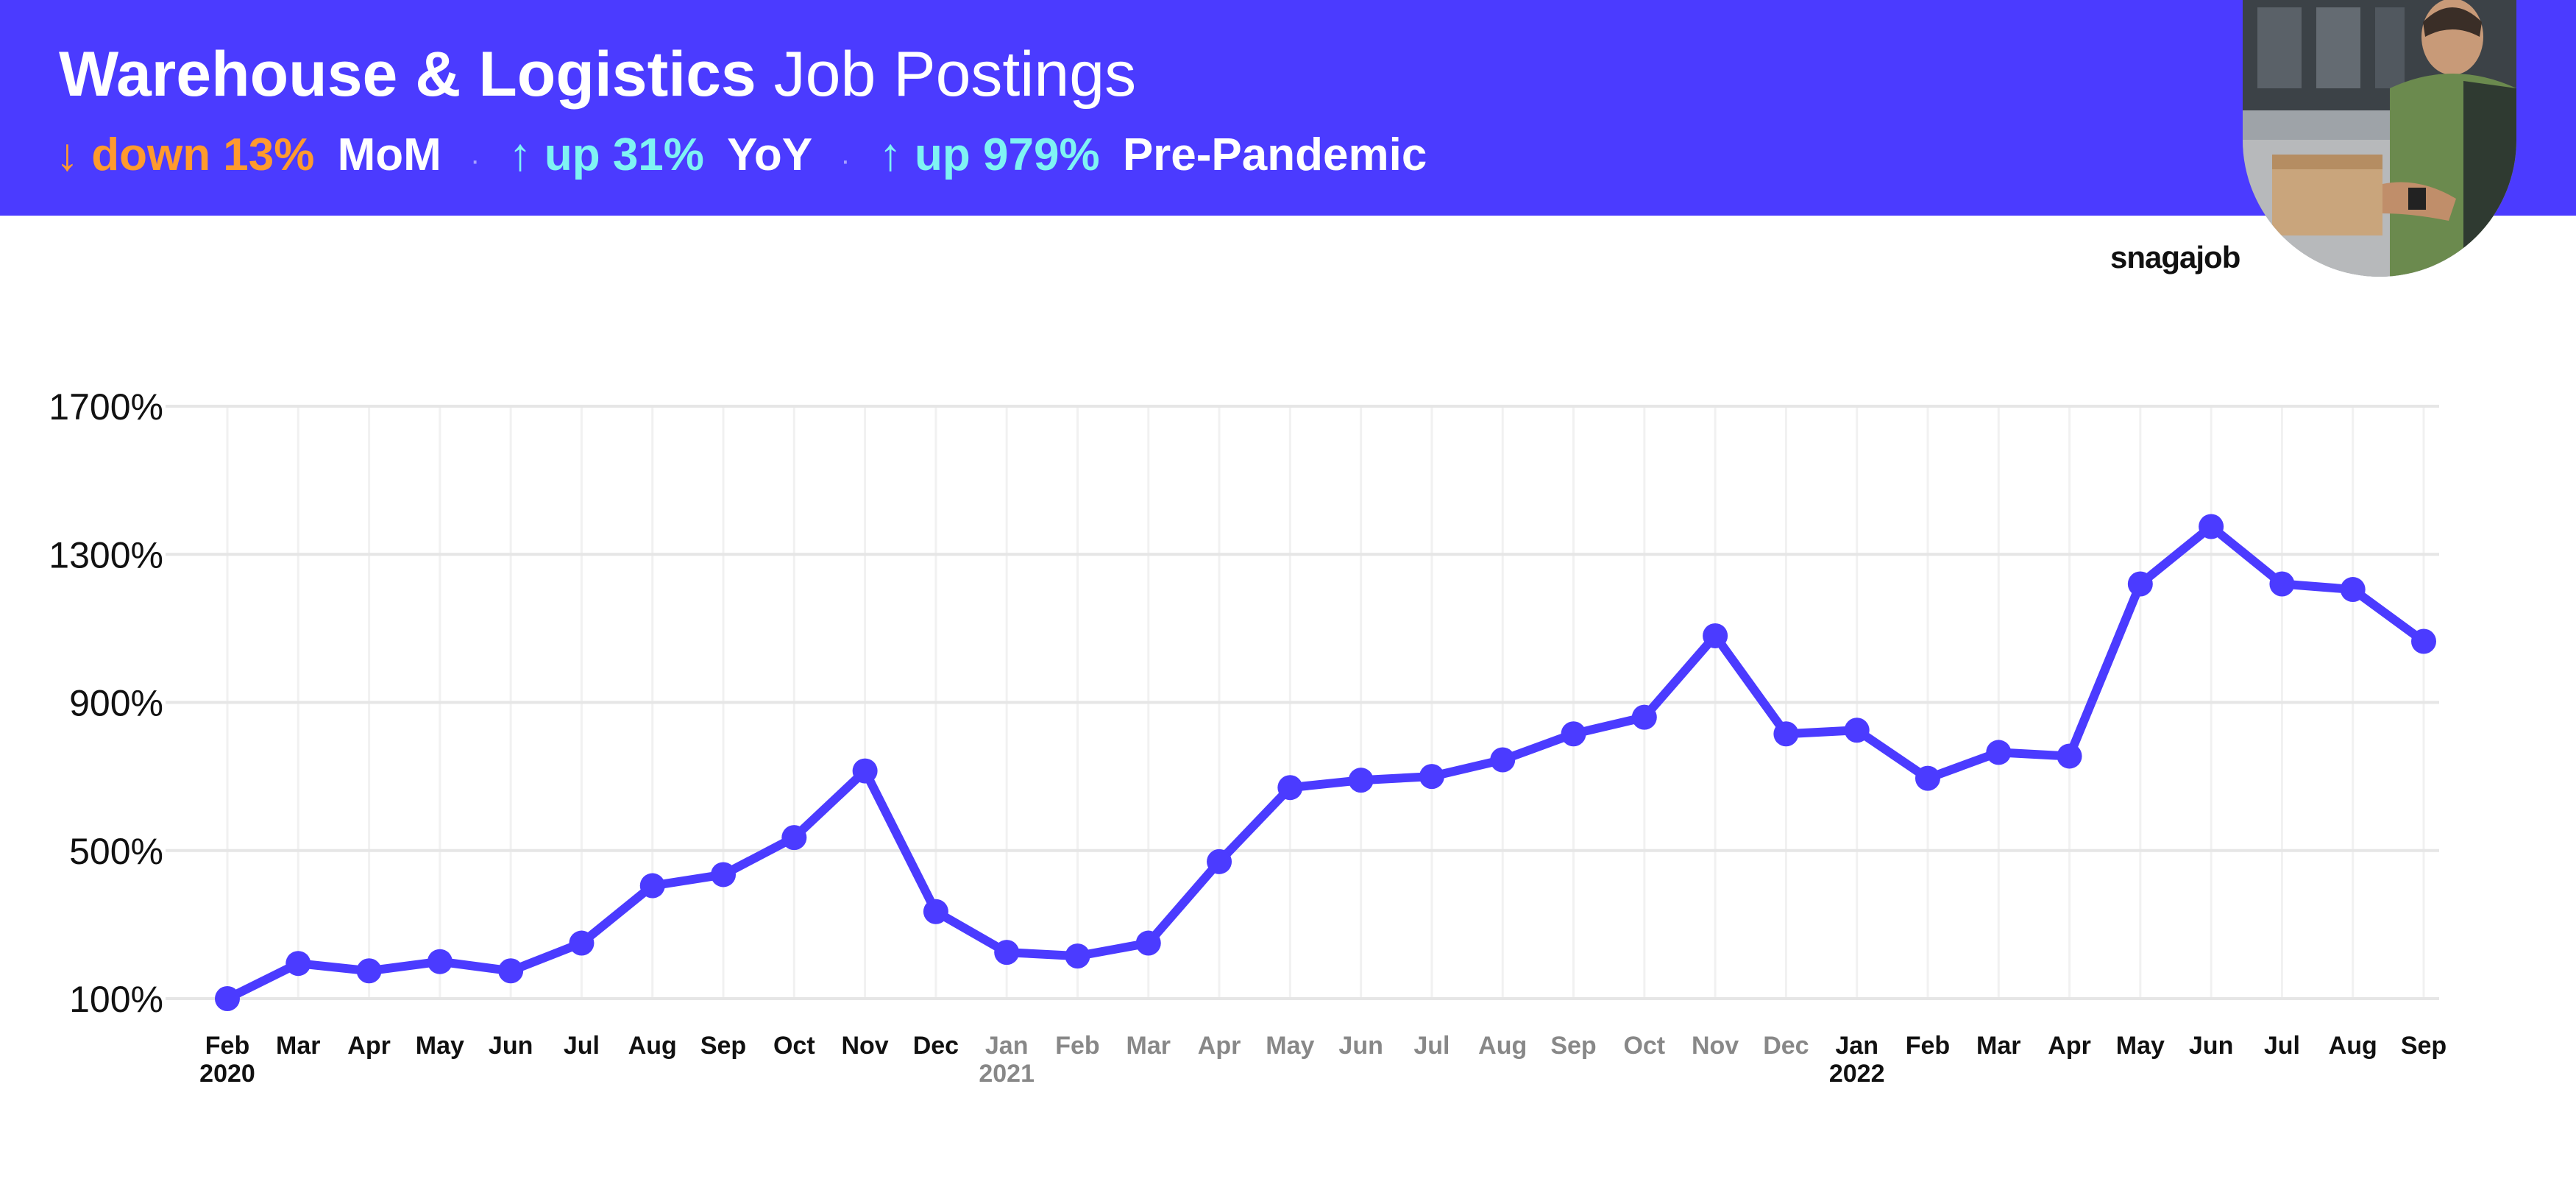  What do you see at coordinates (2175, 257) in the screenshot?
I see `brand-logo: snagajob` at bounding box center [2175, 257].